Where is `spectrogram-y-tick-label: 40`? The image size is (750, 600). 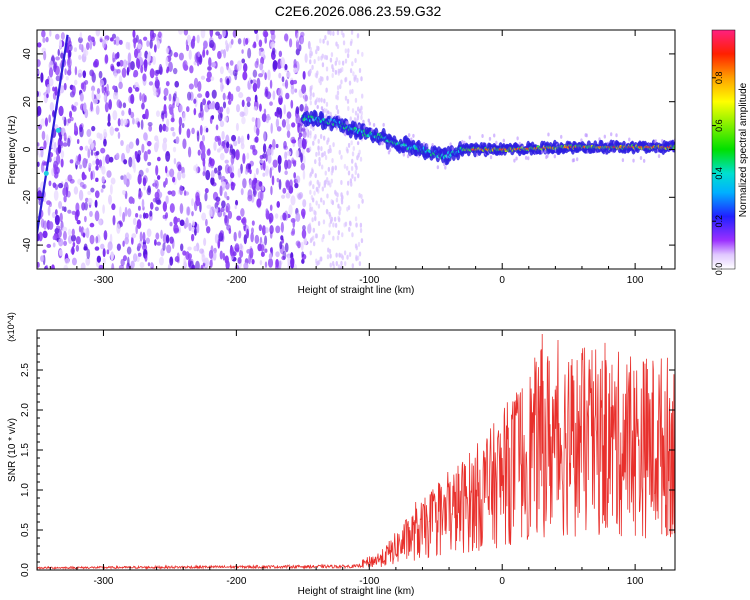 spectrogram-y-tick-label: 40 is located at coordinates (27, 54).